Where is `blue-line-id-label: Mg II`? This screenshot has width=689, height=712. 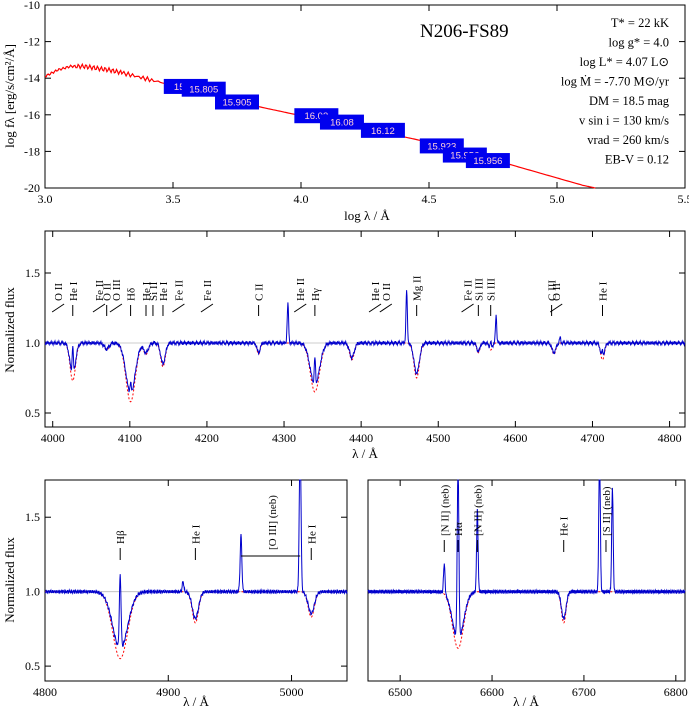
blue-line-id-label: Mg II is located at coordinates (418, 288).